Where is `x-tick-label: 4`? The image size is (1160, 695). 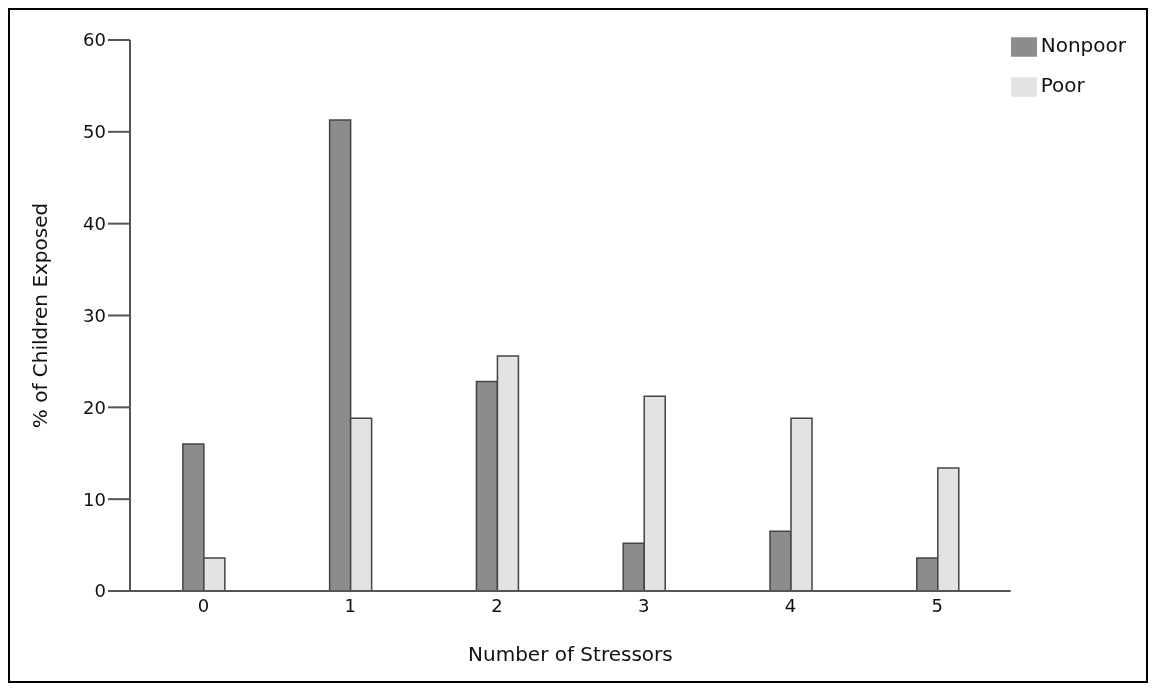 x-tick-label: 4 is located at coordinates (790, 605).